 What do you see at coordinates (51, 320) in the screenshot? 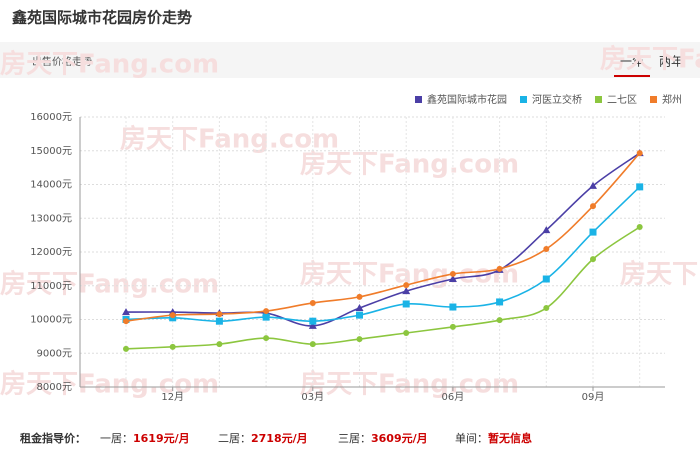
I see `y-tick-label: 10000元` at bounding box center [51, 320].